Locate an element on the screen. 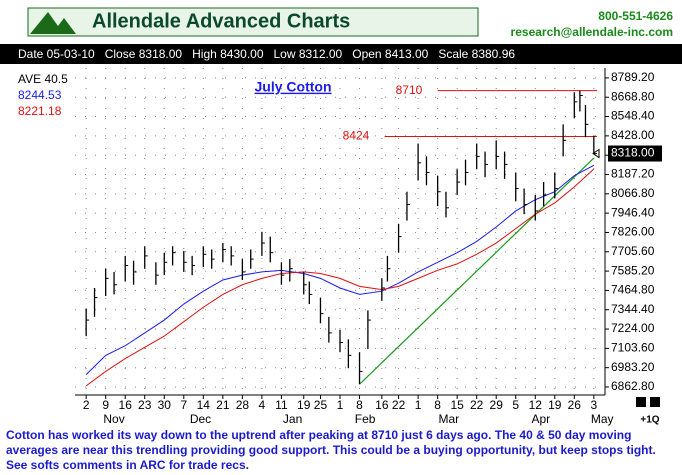 The height and width of the screenshot is (475, 682). legend-entry: 8244.53 is located at coordinates (40, 95).